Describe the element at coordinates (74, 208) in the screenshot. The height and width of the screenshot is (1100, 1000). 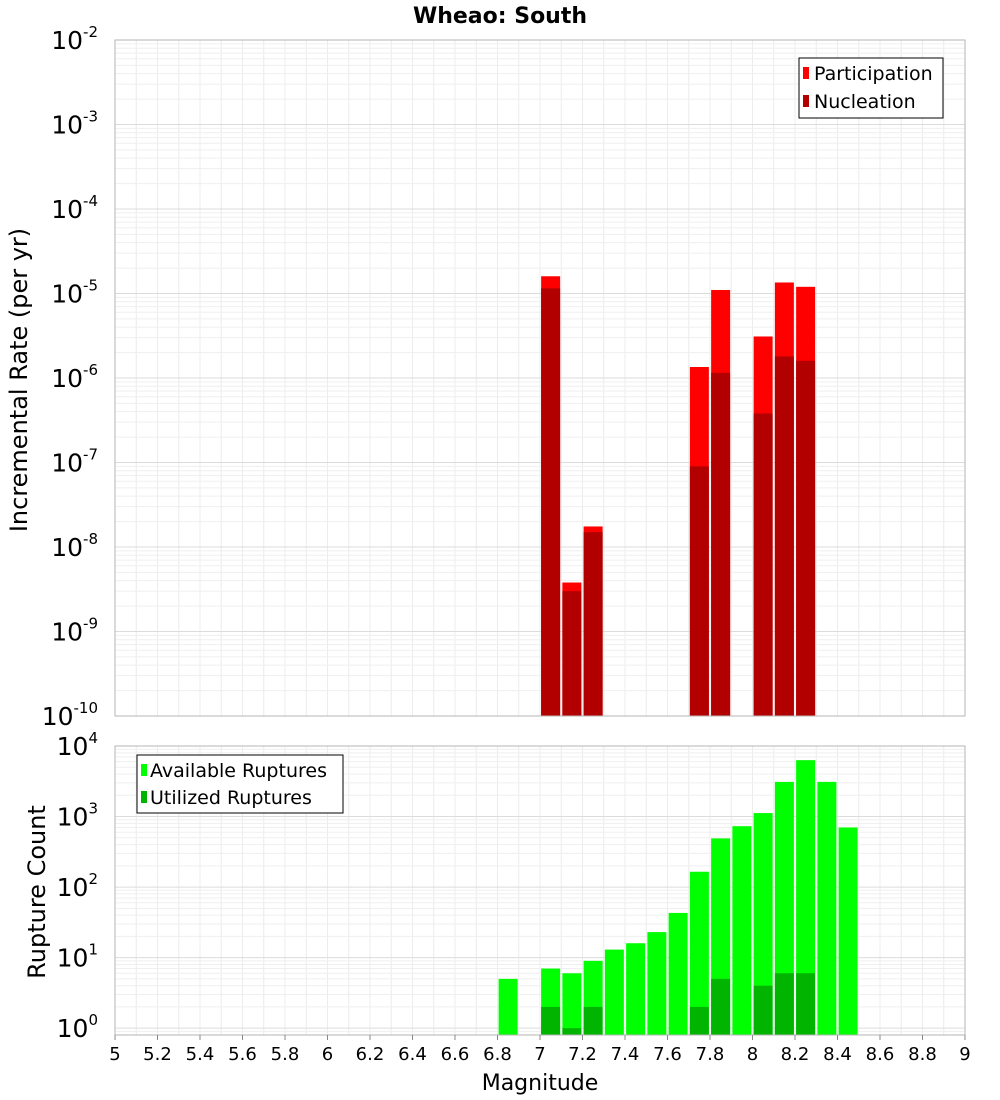
I see `y-tick-label: 10⁻⁴` at that location.